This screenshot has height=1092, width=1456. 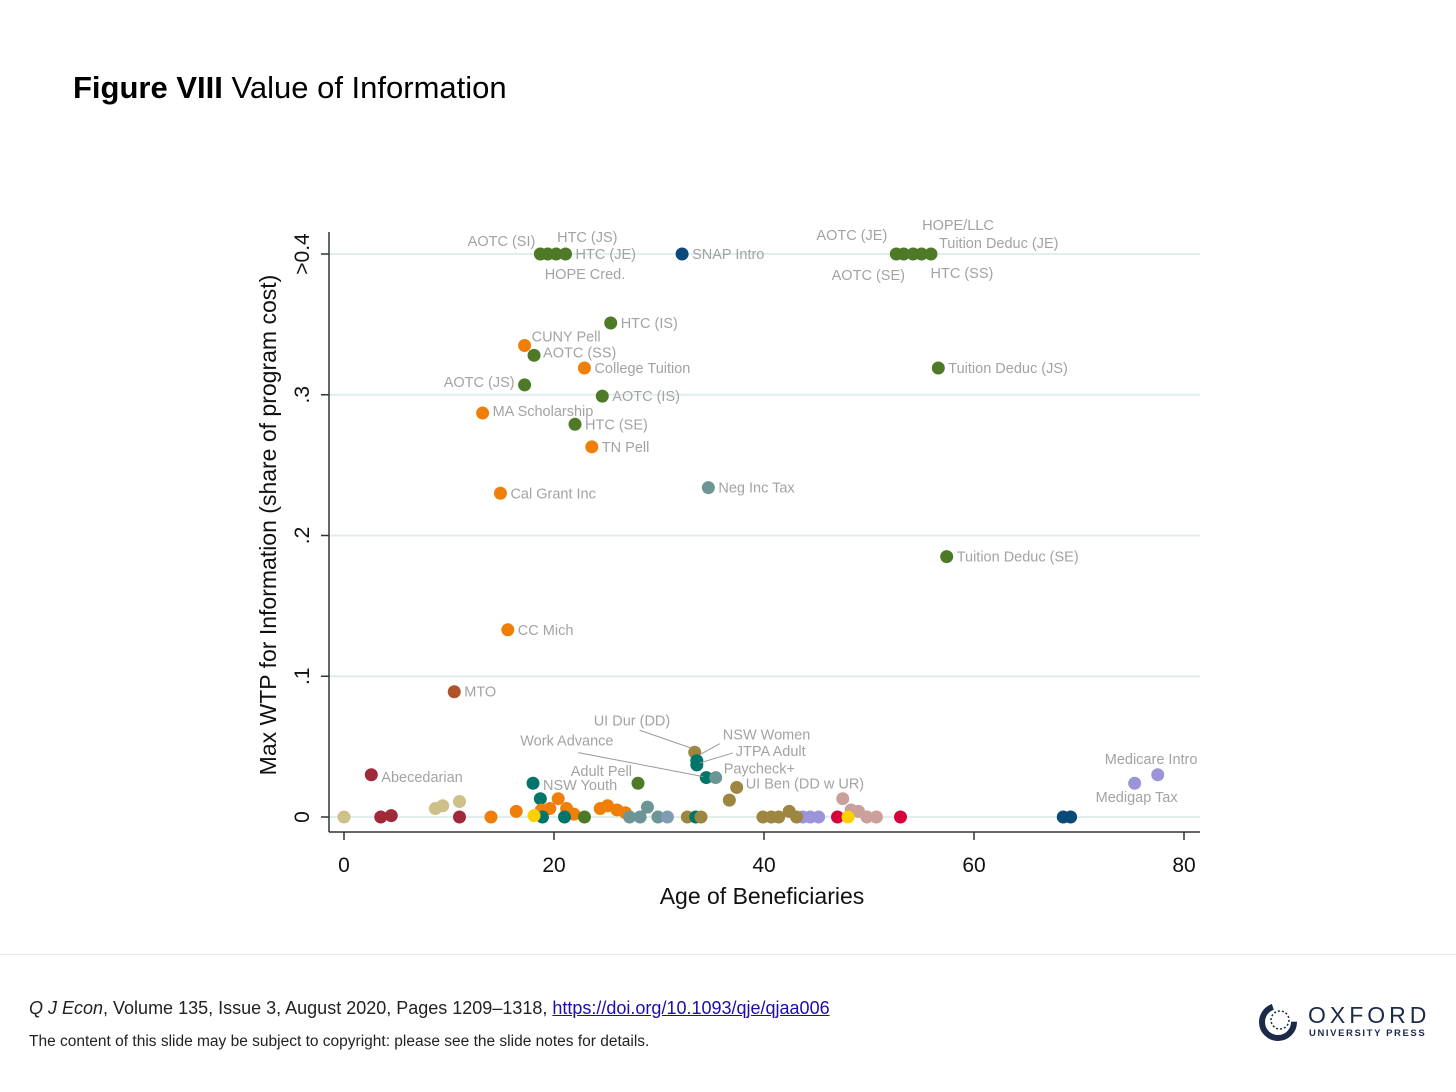 What do you see at coordinates (973, 865) in the screenshot?
I see `x-tick-label: 60` at bounding box center [973, 865].